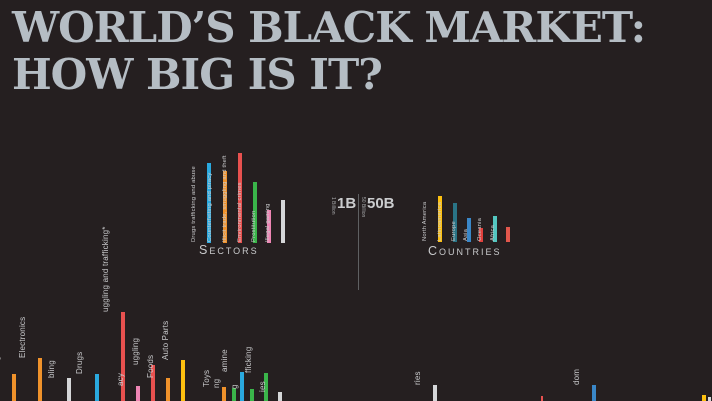  I want to click on bar-label-amine: amine, so click(224, 360).